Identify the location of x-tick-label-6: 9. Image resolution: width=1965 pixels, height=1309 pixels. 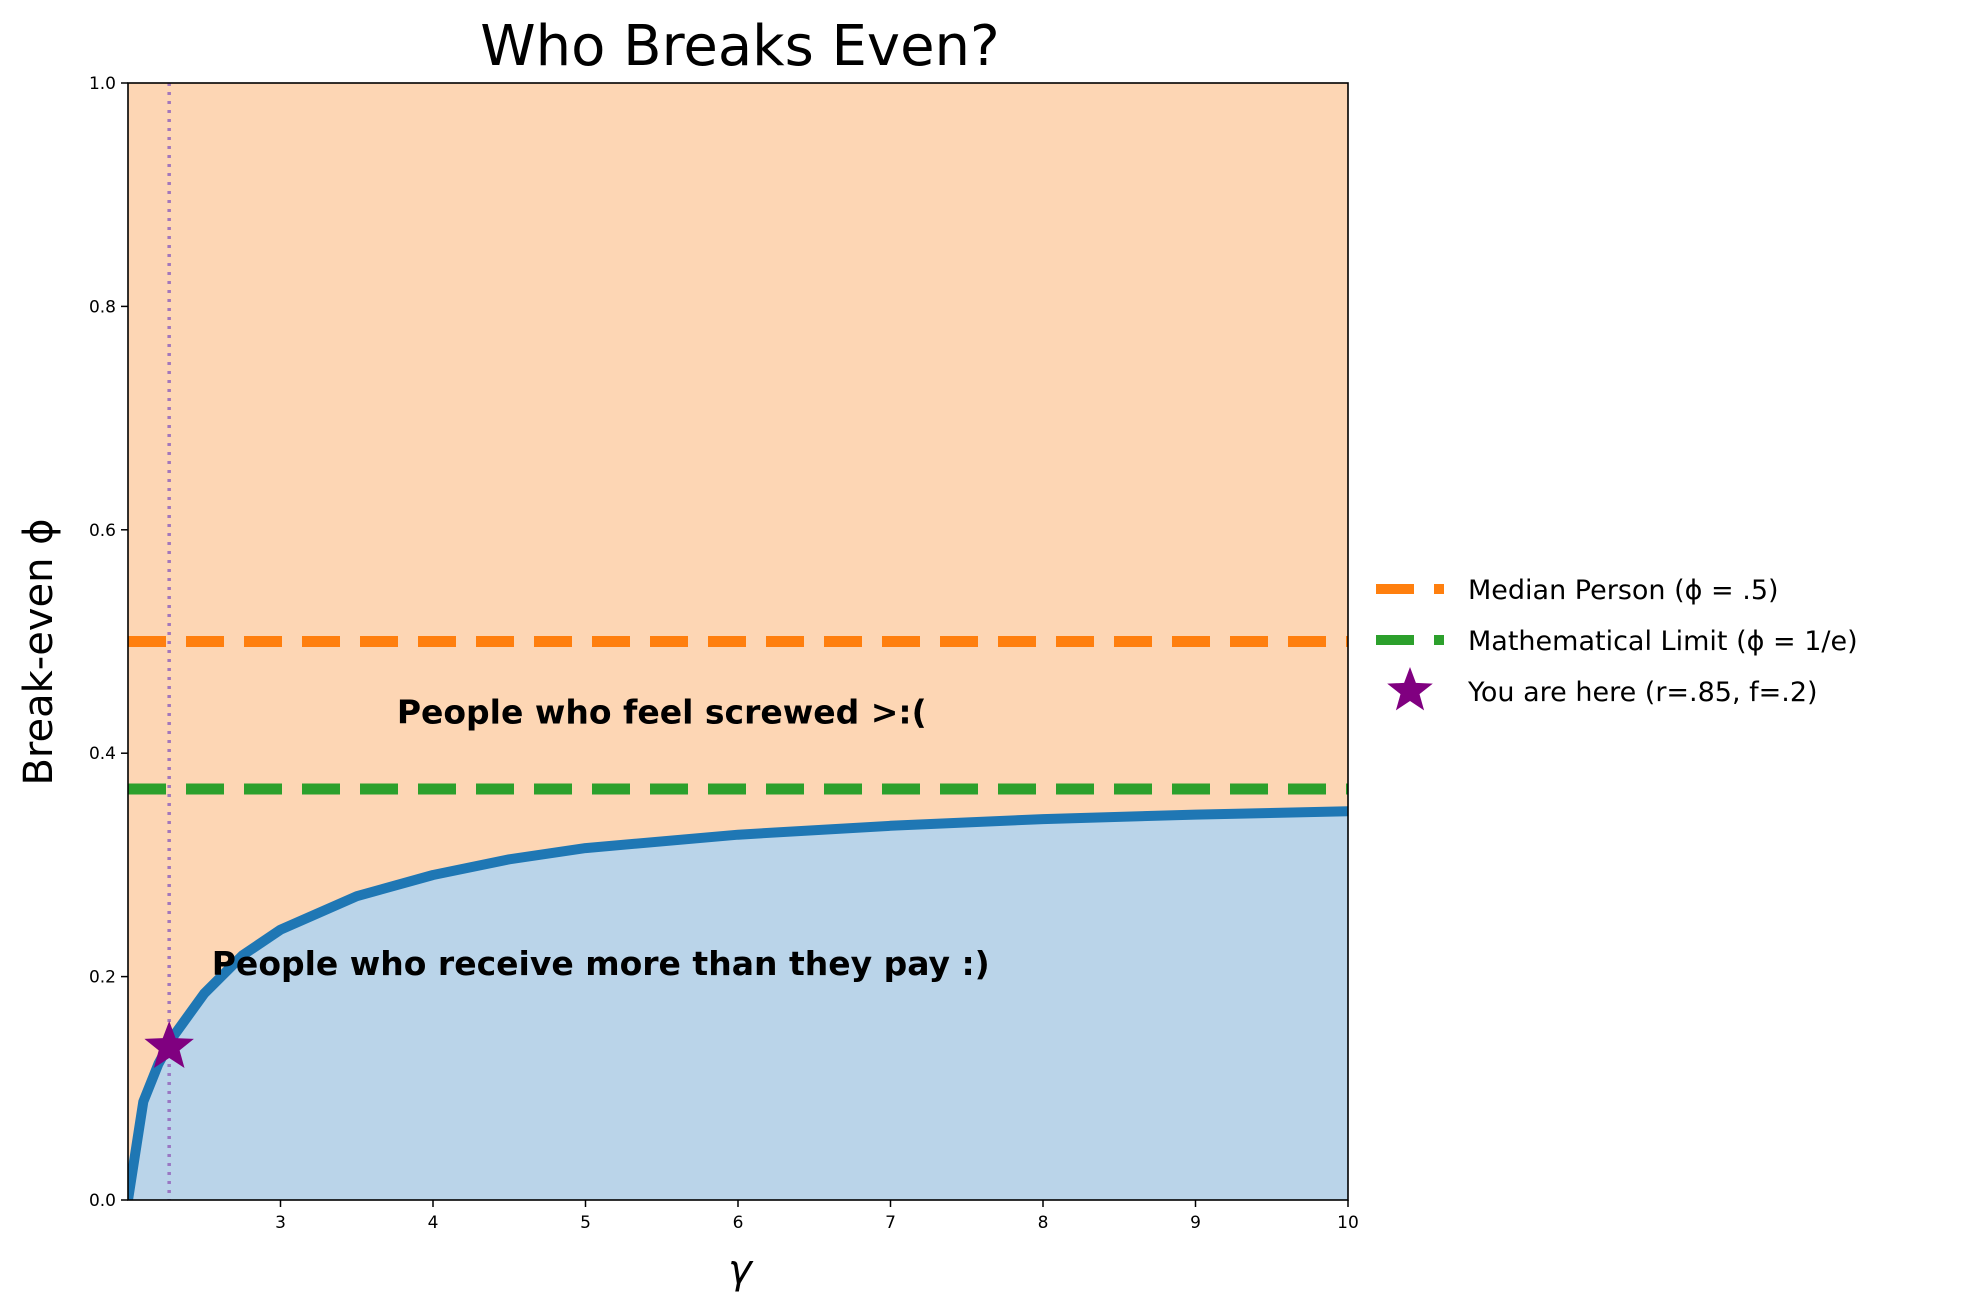
(1195, 1223).